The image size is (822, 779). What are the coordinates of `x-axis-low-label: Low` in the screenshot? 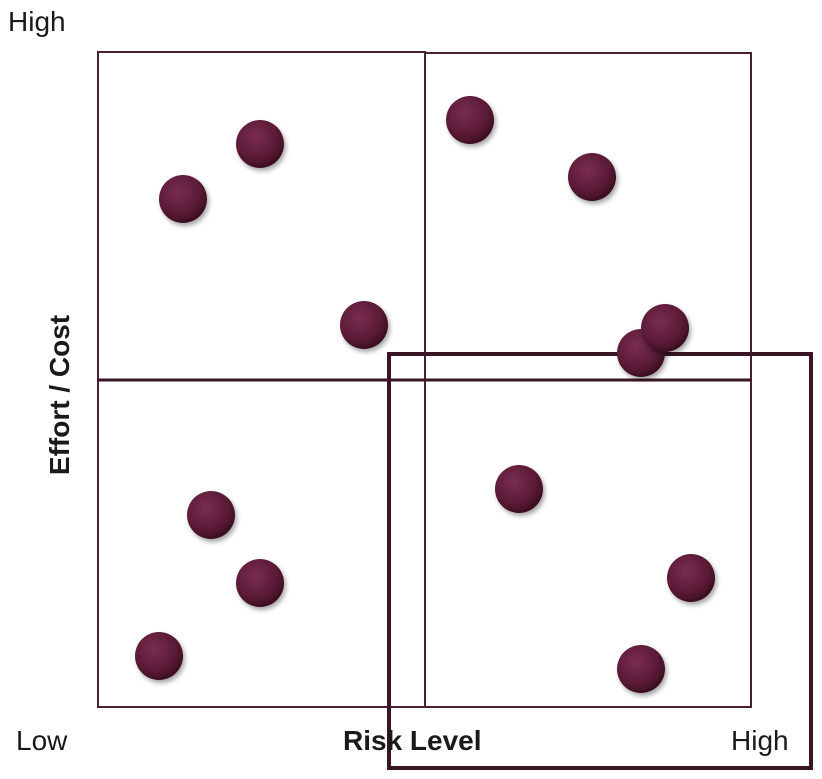 It's located at (42, 740).